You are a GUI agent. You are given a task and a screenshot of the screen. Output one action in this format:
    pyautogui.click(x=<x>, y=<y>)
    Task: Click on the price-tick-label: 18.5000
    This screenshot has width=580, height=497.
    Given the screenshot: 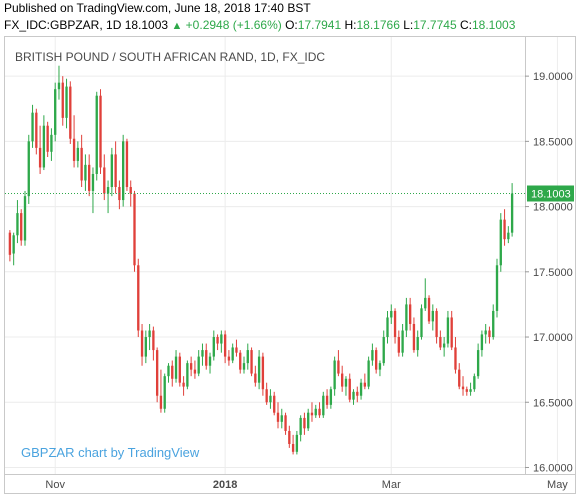 What is the action you would take?
    pyautogui.click(x=553, y=142)
    